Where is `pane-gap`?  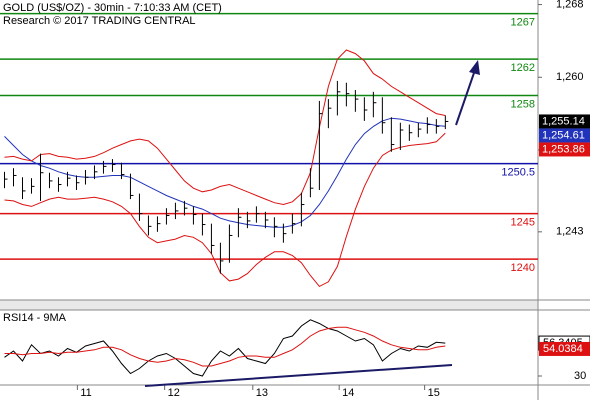 pane-gap is located at coordinates (269, 305).